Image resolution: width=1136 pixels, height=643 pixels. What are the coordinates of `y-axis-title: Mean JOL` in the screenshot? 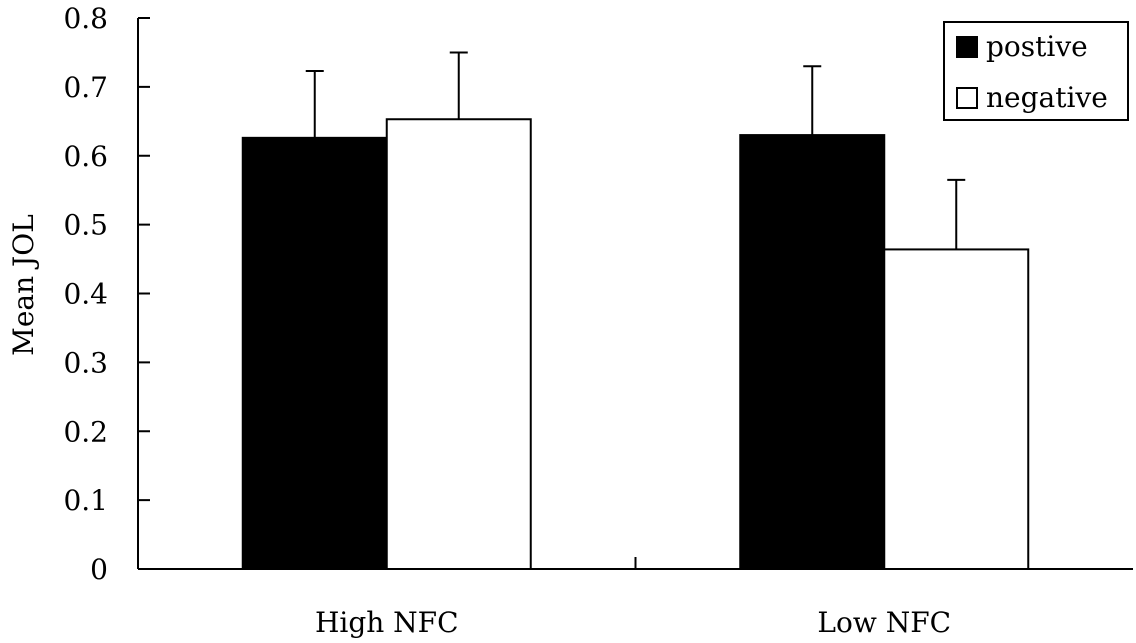 It's located at (23, 285).